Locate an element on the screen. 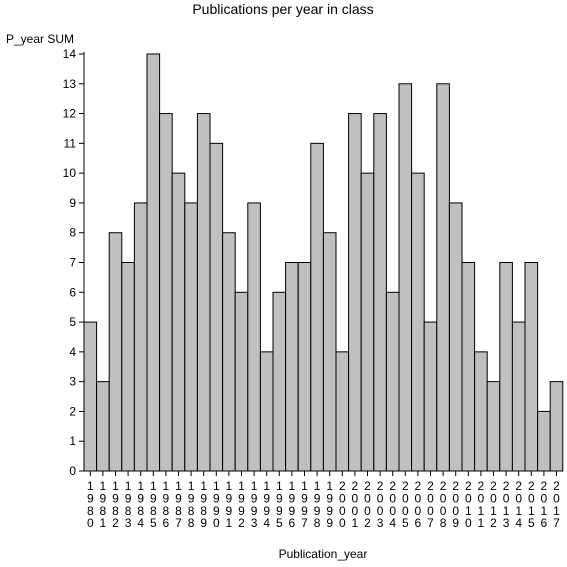 The width and height of the screenshot is (567, 567). y-axis-label: P_year SUM is located at coordinates (40, 39).